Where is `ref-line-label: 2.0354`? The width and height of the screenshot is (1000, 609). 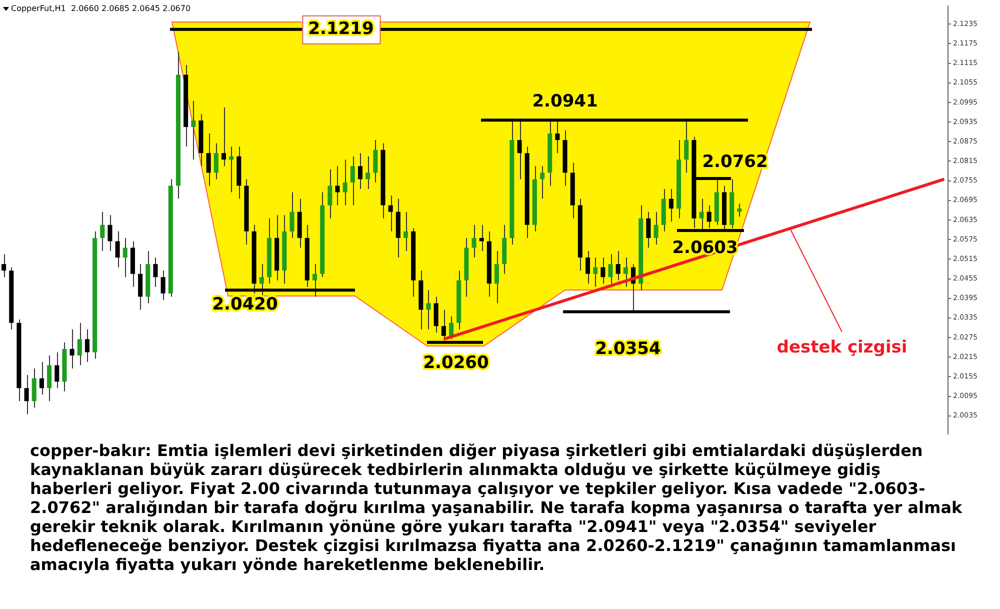 ref-line-label: 2.0354 is located at coordinates (628, 349).